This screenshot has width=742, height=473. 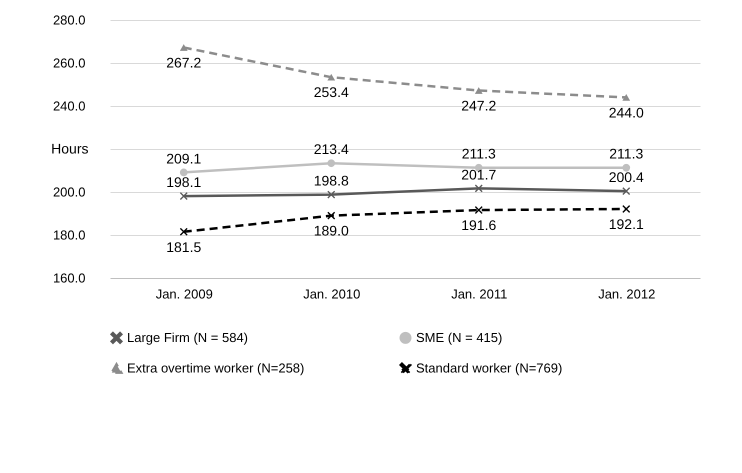 I want to click on y-axis-title: Hours, so click(x=69, y=148).